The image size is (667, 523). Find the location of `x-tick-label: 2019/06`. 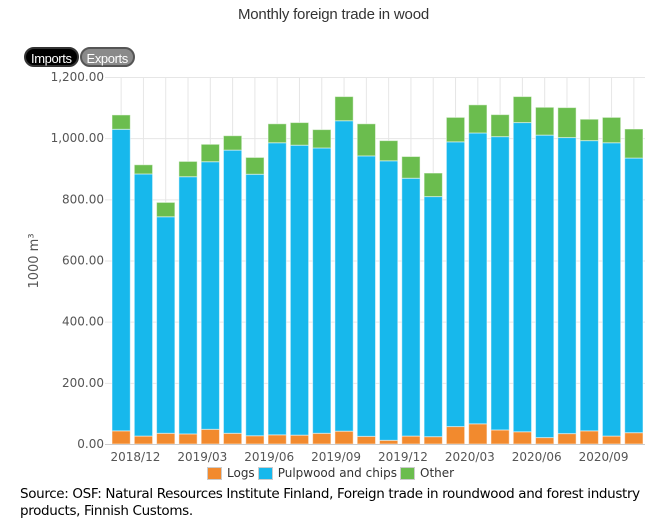

x-tick-label: 2019/06 is located at coordinates (269, 457).